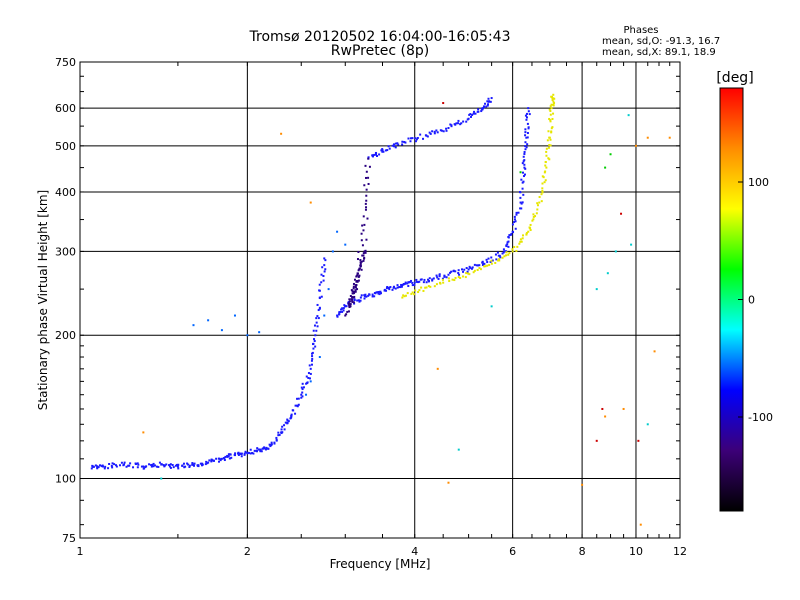 The width and height of the screenshot is (800, 600). What do you see at coordinates (65, 192) in the screenshot?
I see `y-tick-label: 400` at bounding box center [65, 192].